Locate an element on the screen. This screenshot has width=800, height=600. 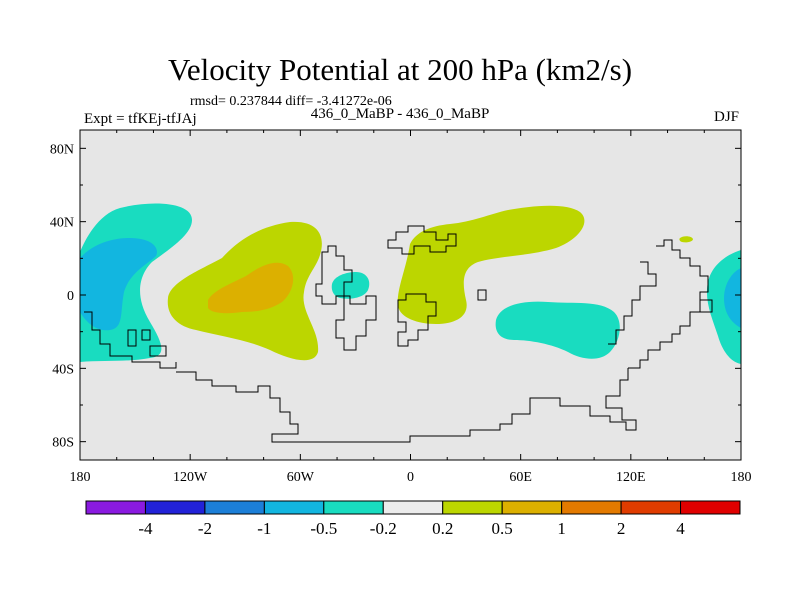
x-tick-label: 0 is located at coordinates (410, 477).